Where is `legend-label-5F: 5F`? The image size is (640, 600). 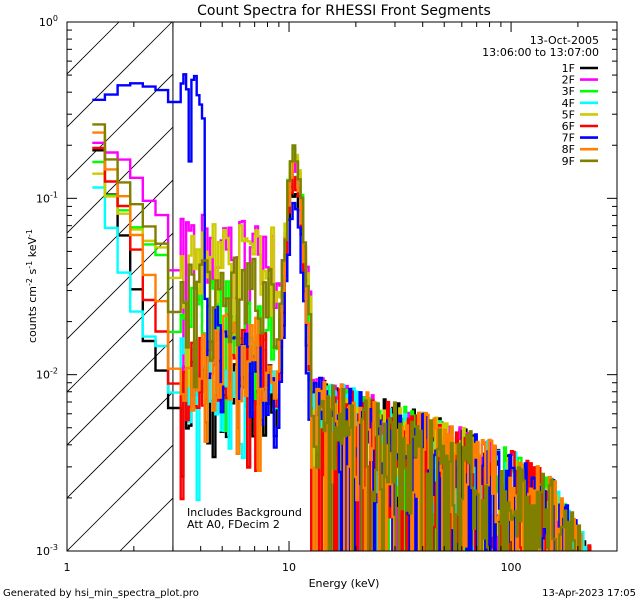 legend-label-5F: 5F is located at coordinates (568, 114).